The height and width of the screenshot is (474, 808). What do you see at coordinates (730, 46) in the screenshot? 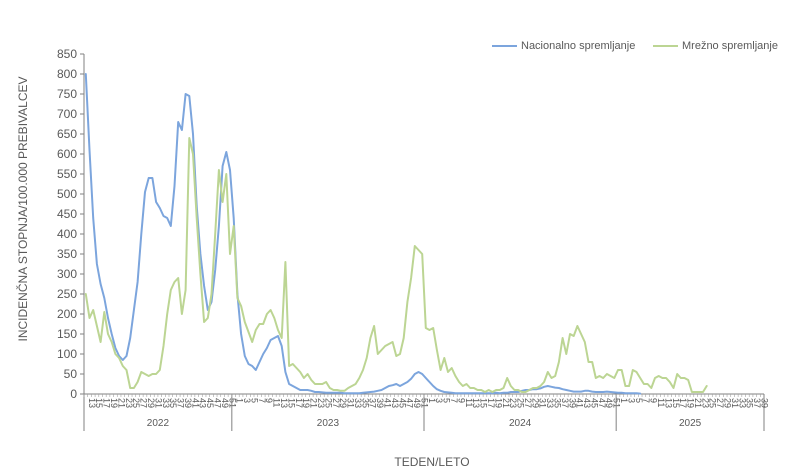
I see `legend-label-mrezno: Mrežno spremljanje` at bounding box center [730, 46].